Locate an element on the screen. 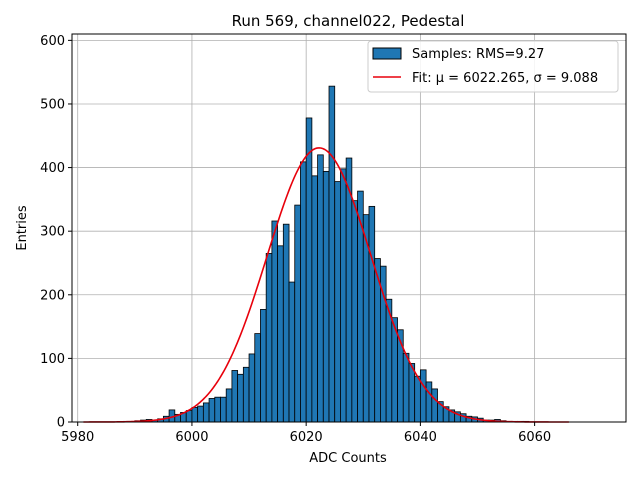 Image resolution: width=640 pixels, height=480 pixels. x-tick-label: 6000 is located at coordinates (191, 437).